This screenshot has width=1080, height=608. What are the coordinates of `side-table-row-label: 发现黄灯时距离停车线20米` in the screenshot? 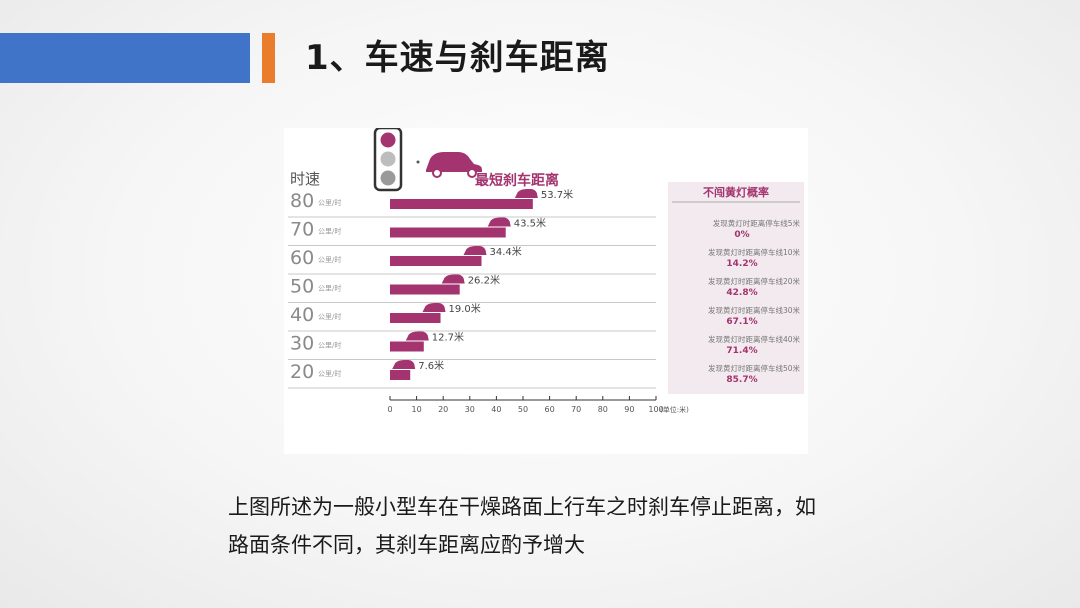 It's located at (754, 281).